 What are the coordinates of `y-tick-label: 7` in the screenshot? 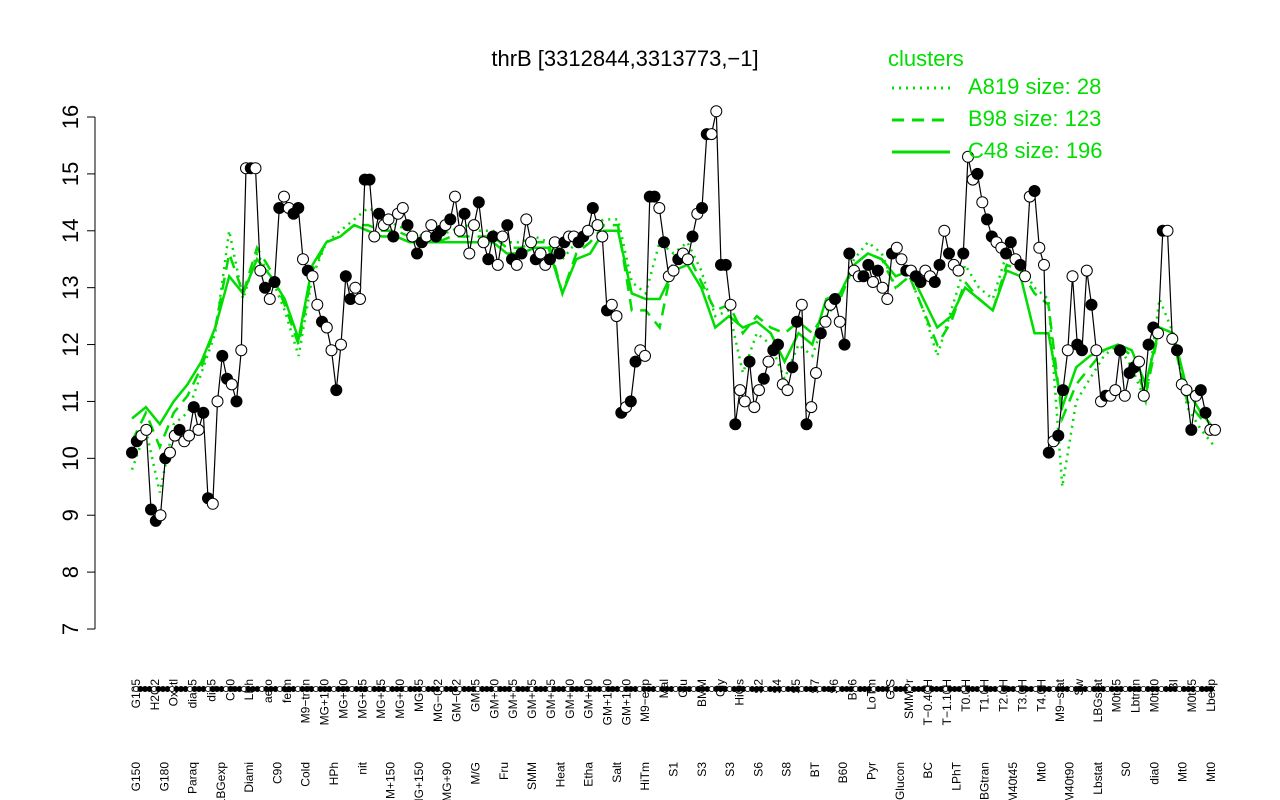 It's located at (70, 629).